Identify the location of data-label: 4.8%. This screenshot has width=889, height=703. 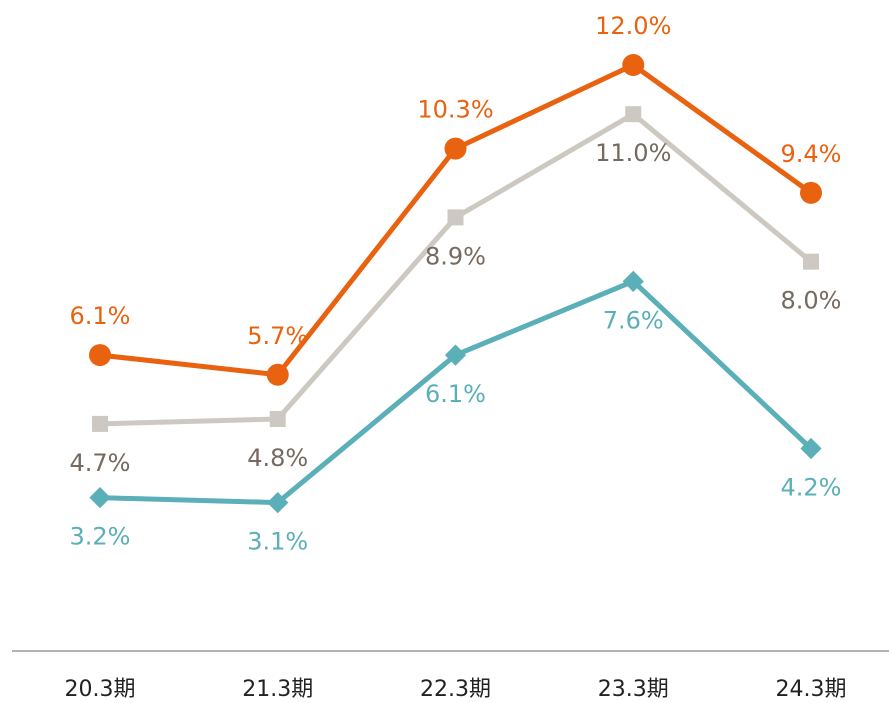
(277, 458).